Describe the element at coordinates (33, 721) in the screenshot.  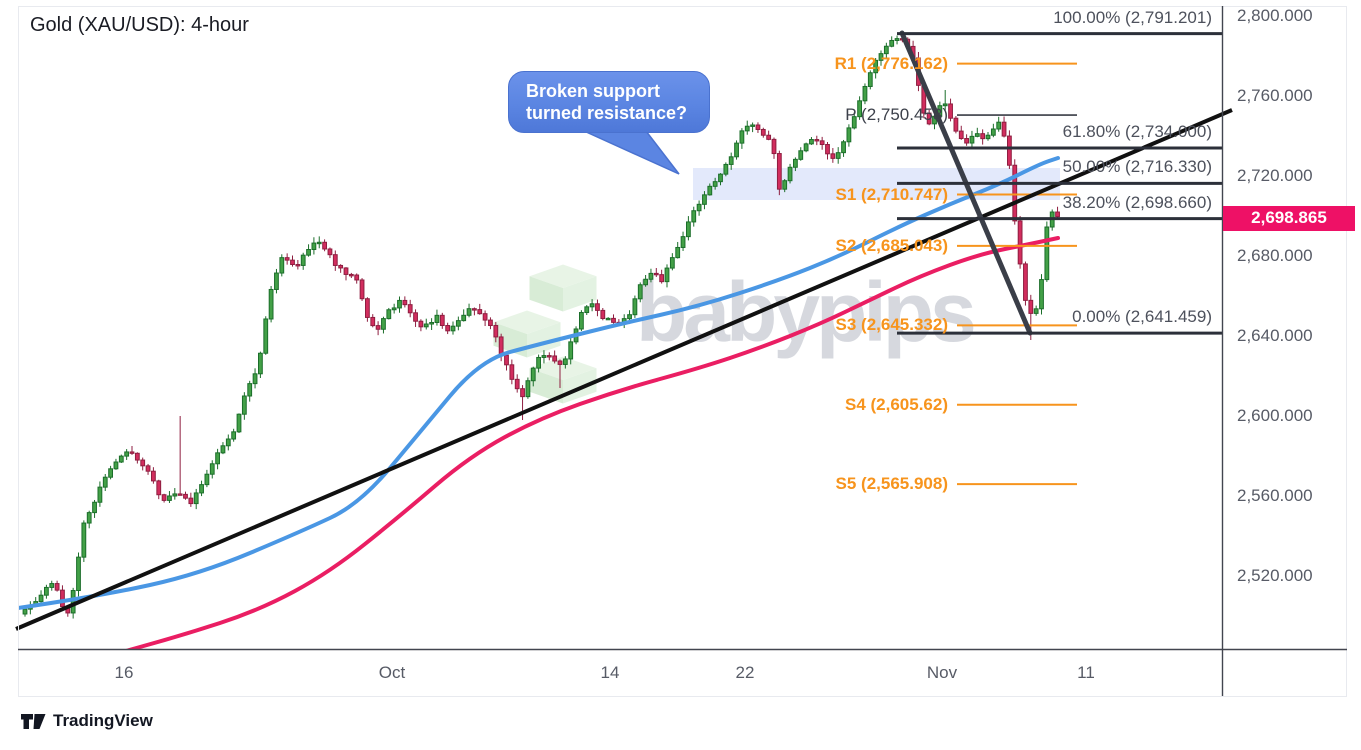
I see `tradingview-logo-icon` at that location.